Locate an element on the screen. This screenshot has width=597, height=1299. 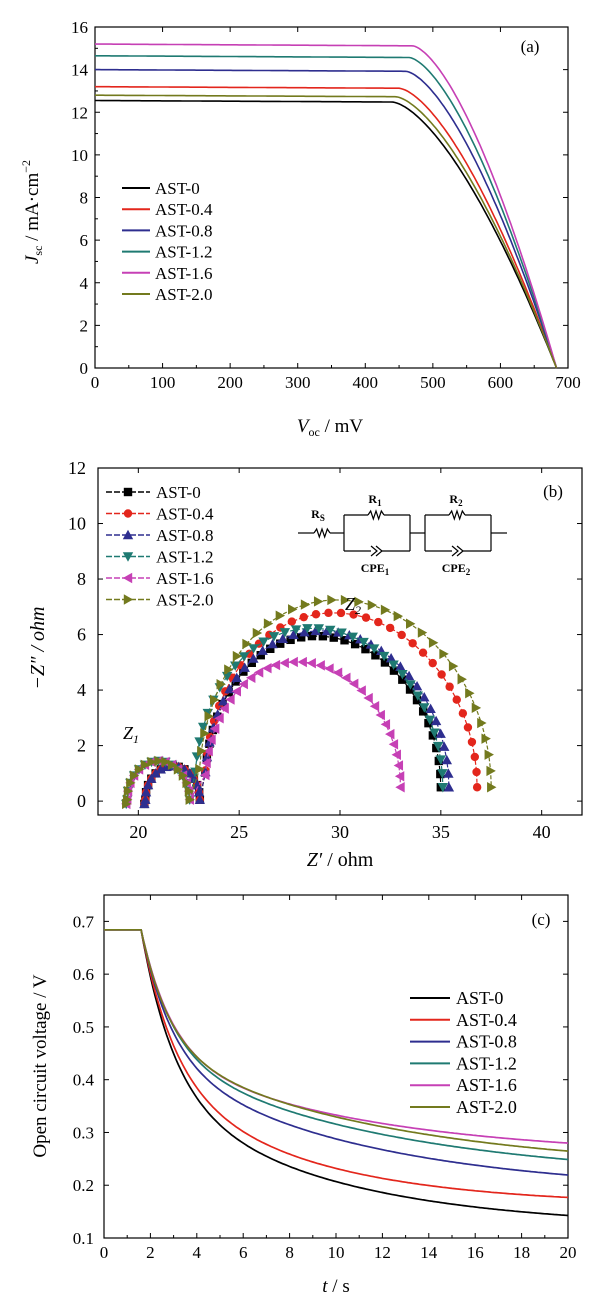
x-tick-label: 0 is located at coordinates (104, 1252).